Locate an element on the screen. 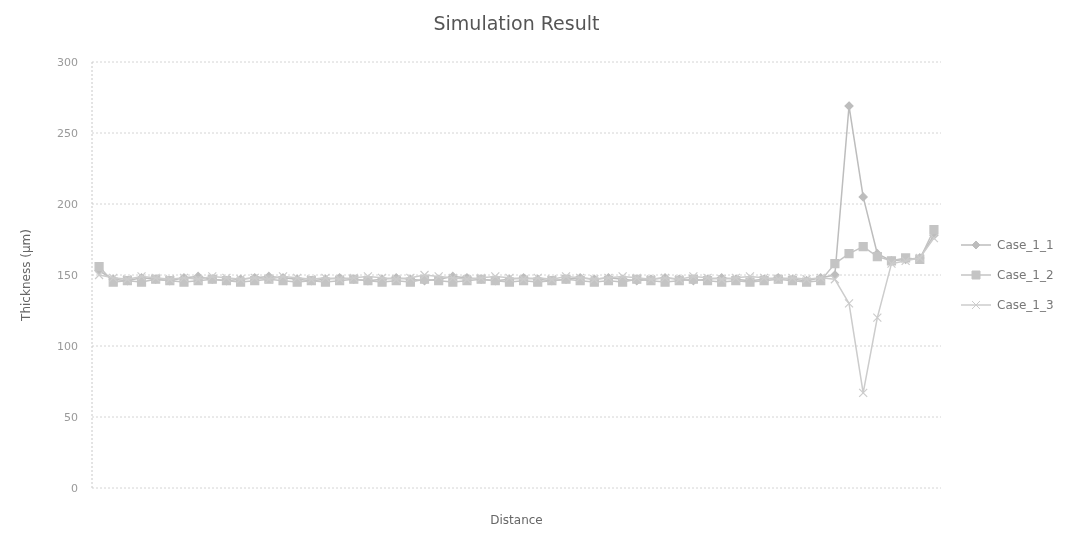 The height and width of the screenshot is (542, 1091). y-tick-label: 100 is located at coordinates (67, 346).